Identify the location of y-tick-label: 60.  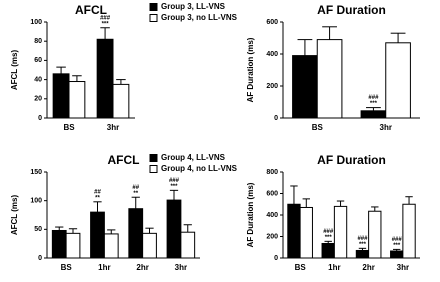
(38, 60).